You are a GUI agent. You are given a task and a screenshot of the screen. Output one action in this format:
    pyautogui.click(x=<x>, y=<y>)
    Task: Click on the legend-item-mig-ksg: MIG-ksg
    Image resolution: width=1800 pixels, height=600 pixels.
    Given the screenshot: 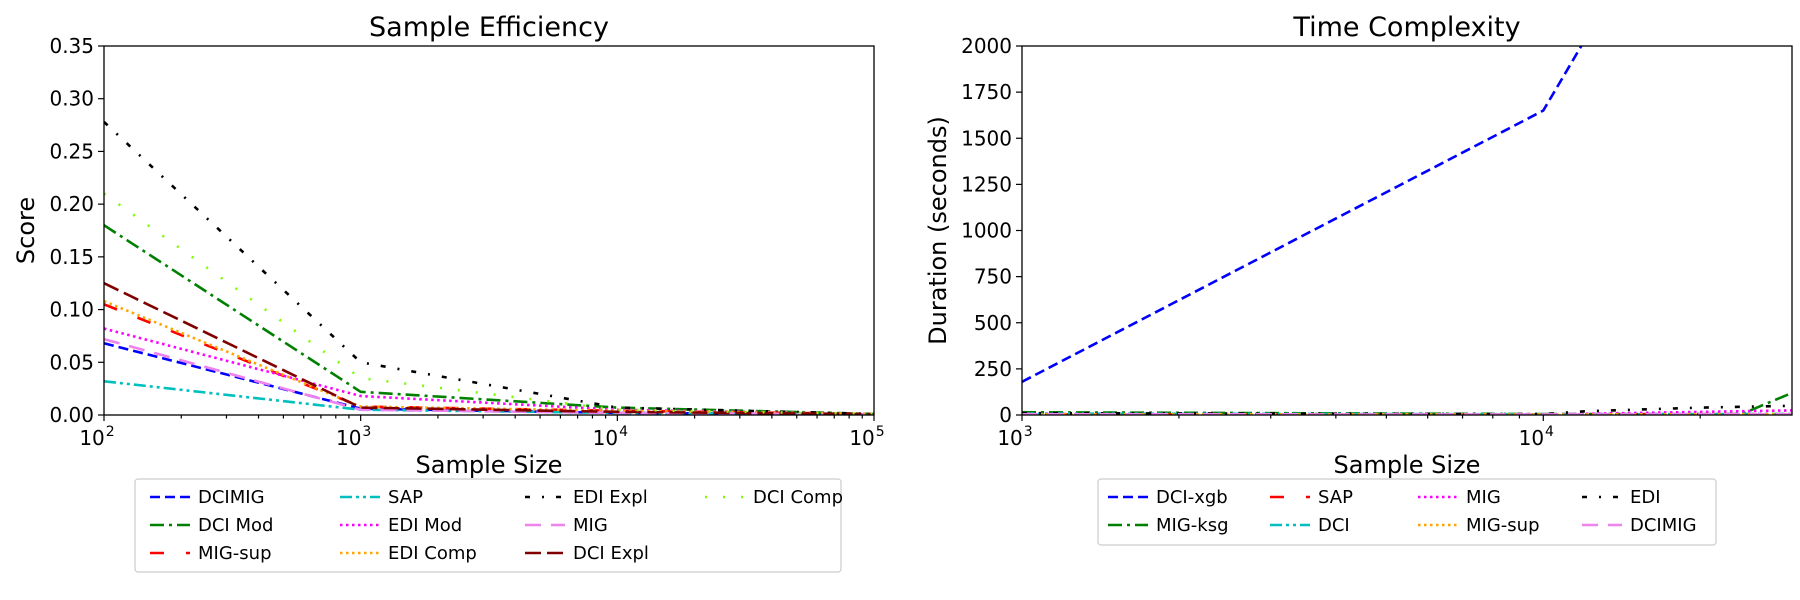 What is the action you would take?
    pyautogui.click(x=1168, y=525)
    